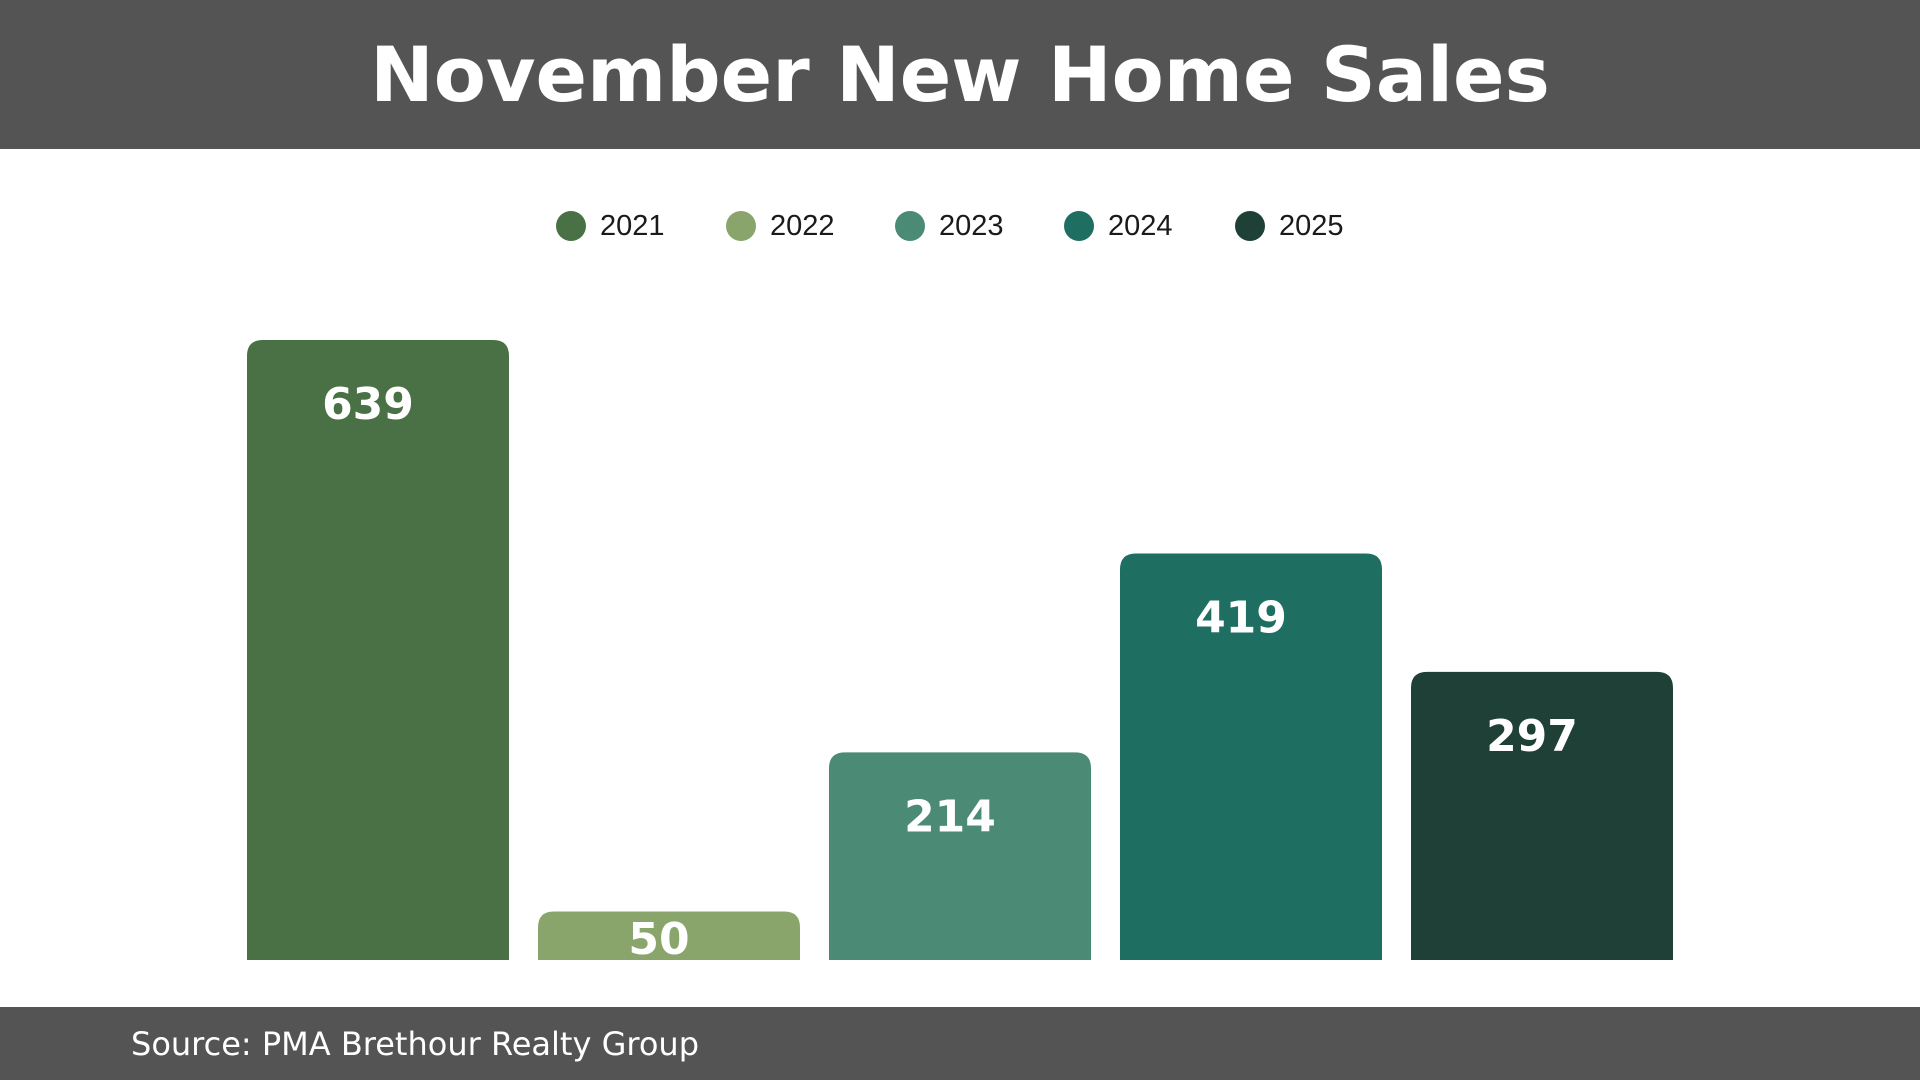 The width and height of the screenshot is (1920, 1080). Describe the element at coordinates (658, 939) in the screenshot. I see `data-label-2022: 50` at that location.